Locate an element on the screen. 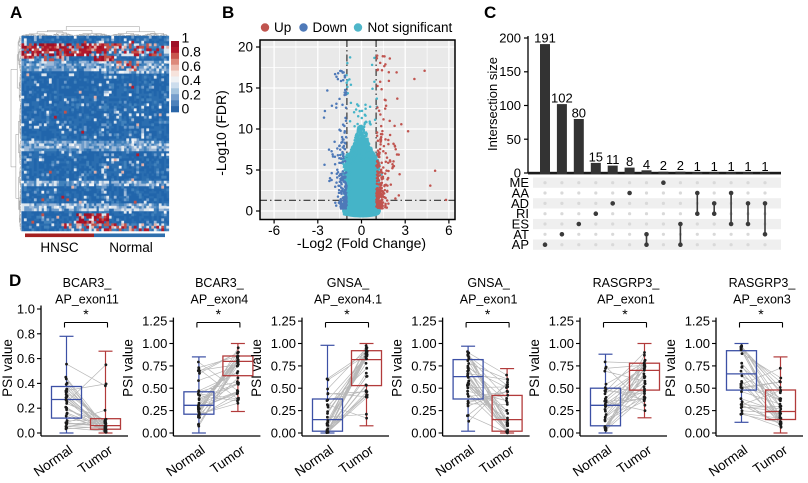 The image size is (808, 483). svg-text: AP_exon4.1 is located at coordinates (348, 300).